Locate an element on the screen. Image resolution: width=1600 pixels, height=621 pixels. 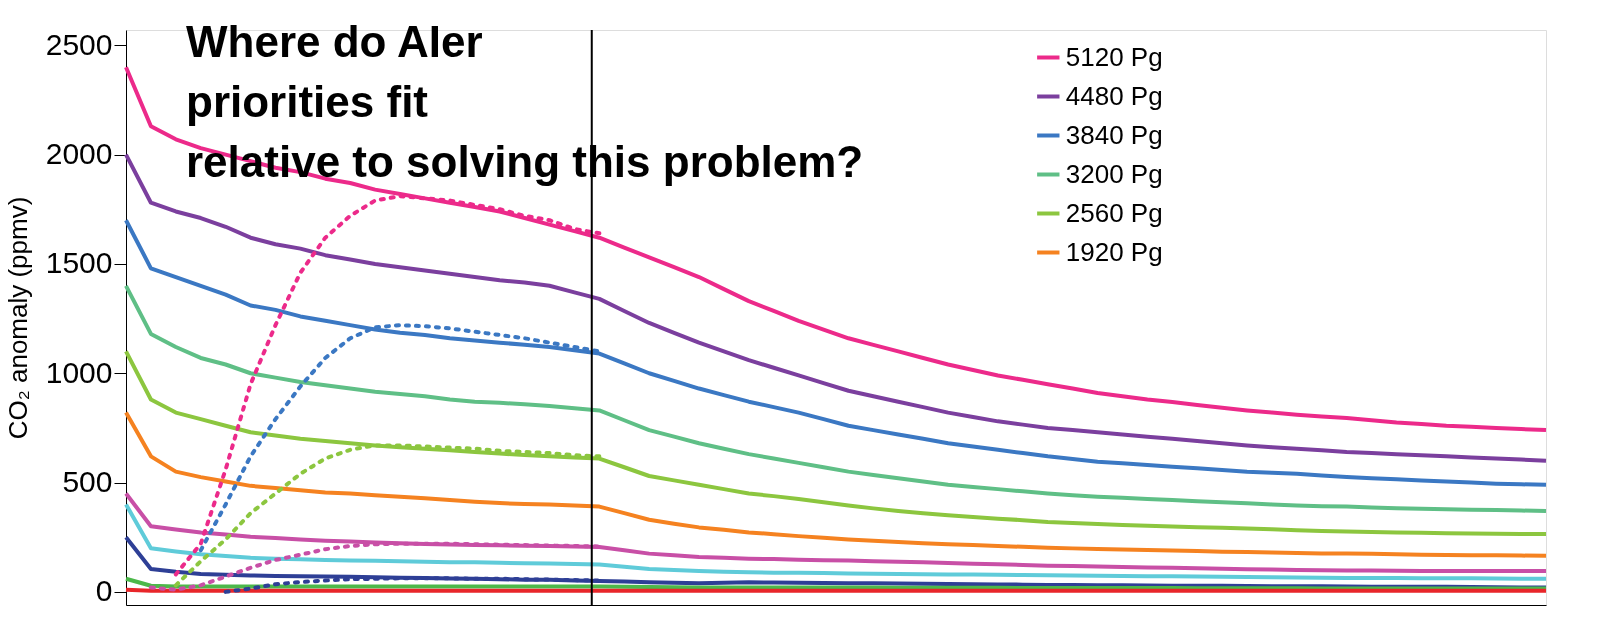
y-tick-label: 0 is located at coordinates (104, 591).